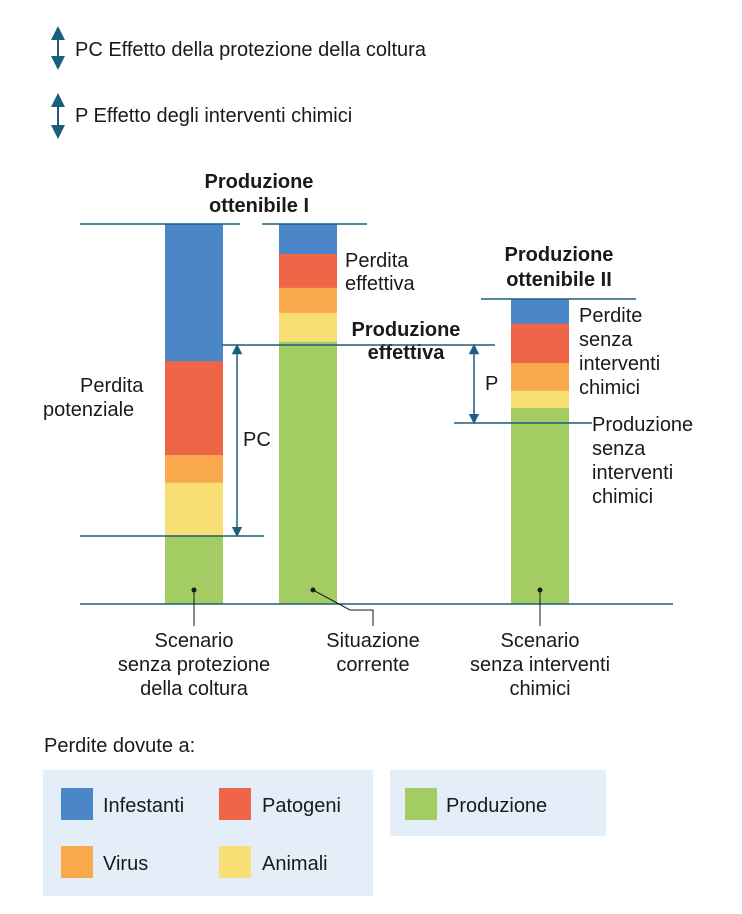 Image resolution: width=742 pixels, height=914 pixels. What do you see at coordinates (540, 665) in the screenshot?
I see `scenario3-label-line2: senza interventi` at bounding box center [540, 665].